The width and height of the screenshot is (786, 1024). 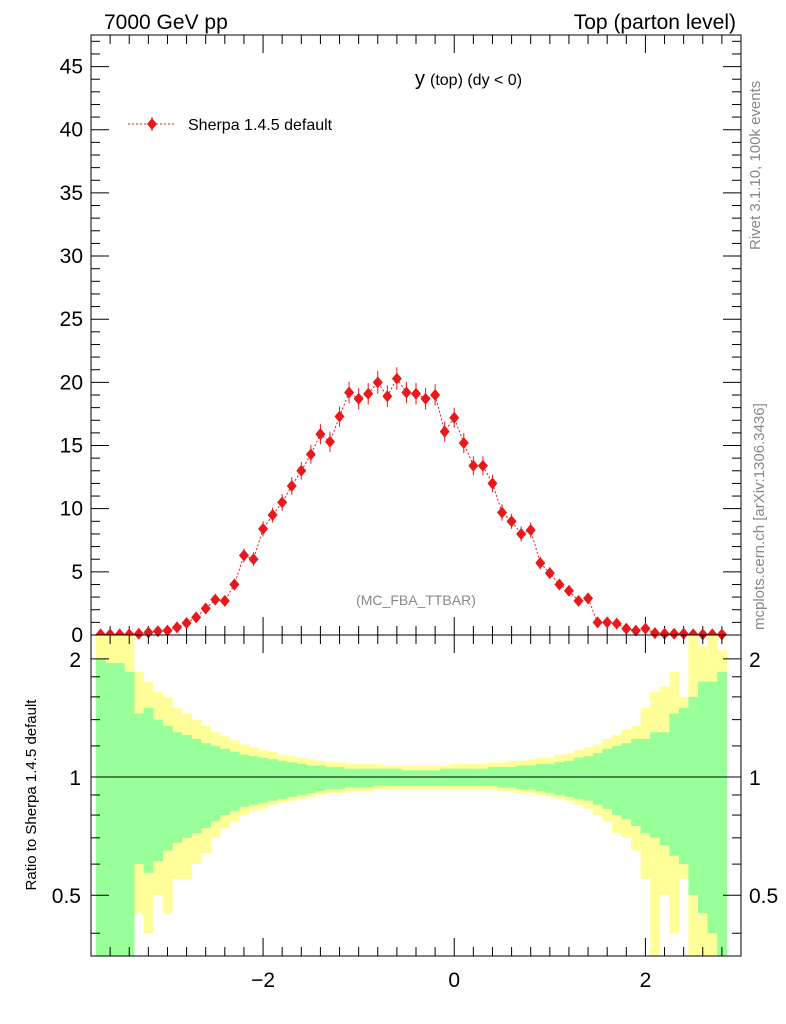 What do you see at coordinates (71, 193) in the screenshot?
I see `main-y-tick-label: 35` at bounding box center [71, 193].